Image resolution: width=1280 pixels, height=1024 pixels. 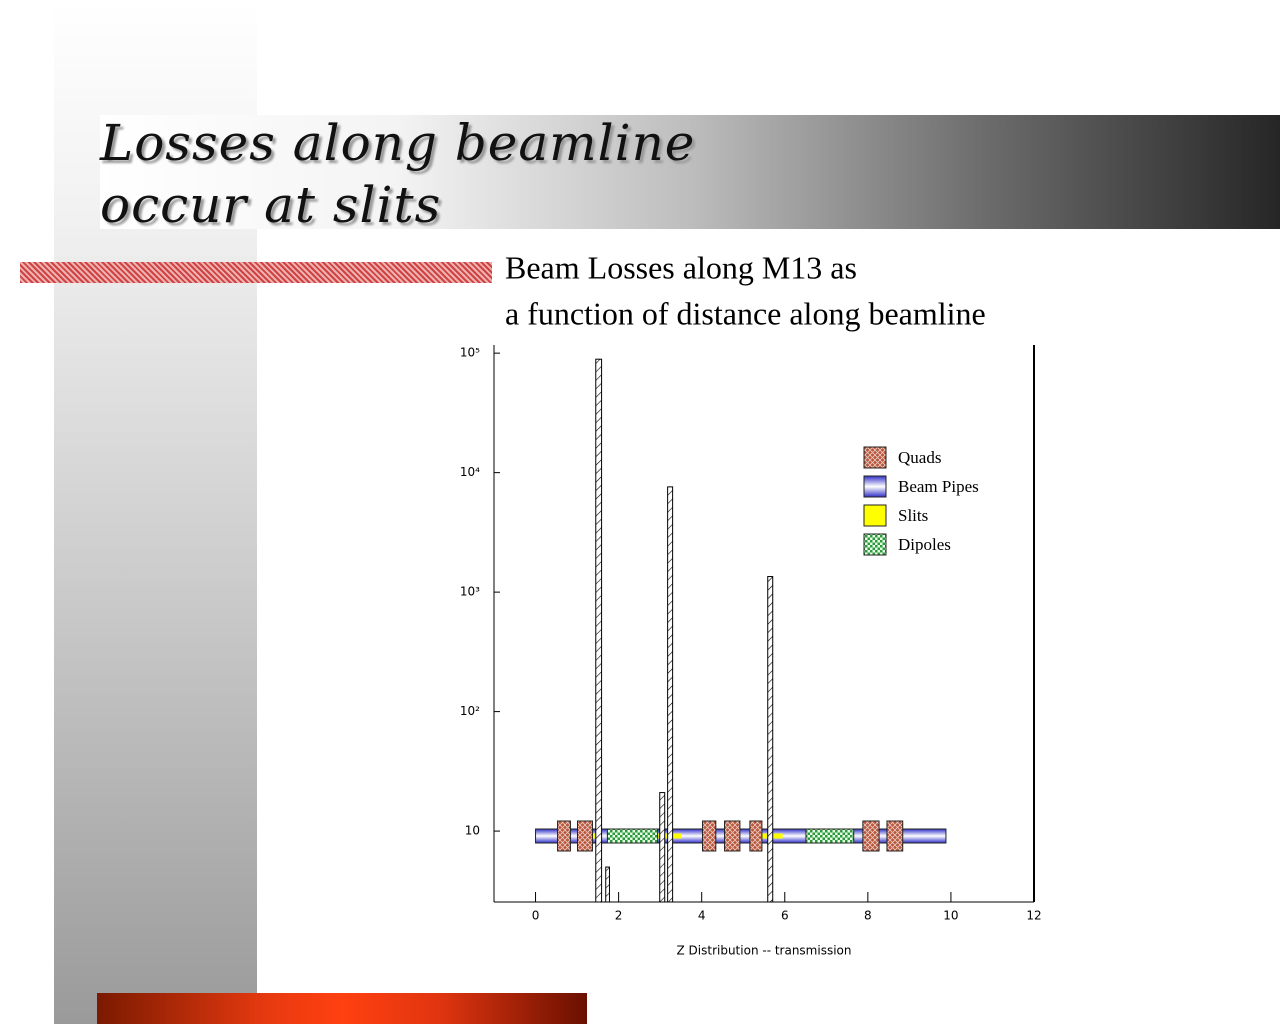 I want to click on legend-label: Quads, so click(x=919, y=457).